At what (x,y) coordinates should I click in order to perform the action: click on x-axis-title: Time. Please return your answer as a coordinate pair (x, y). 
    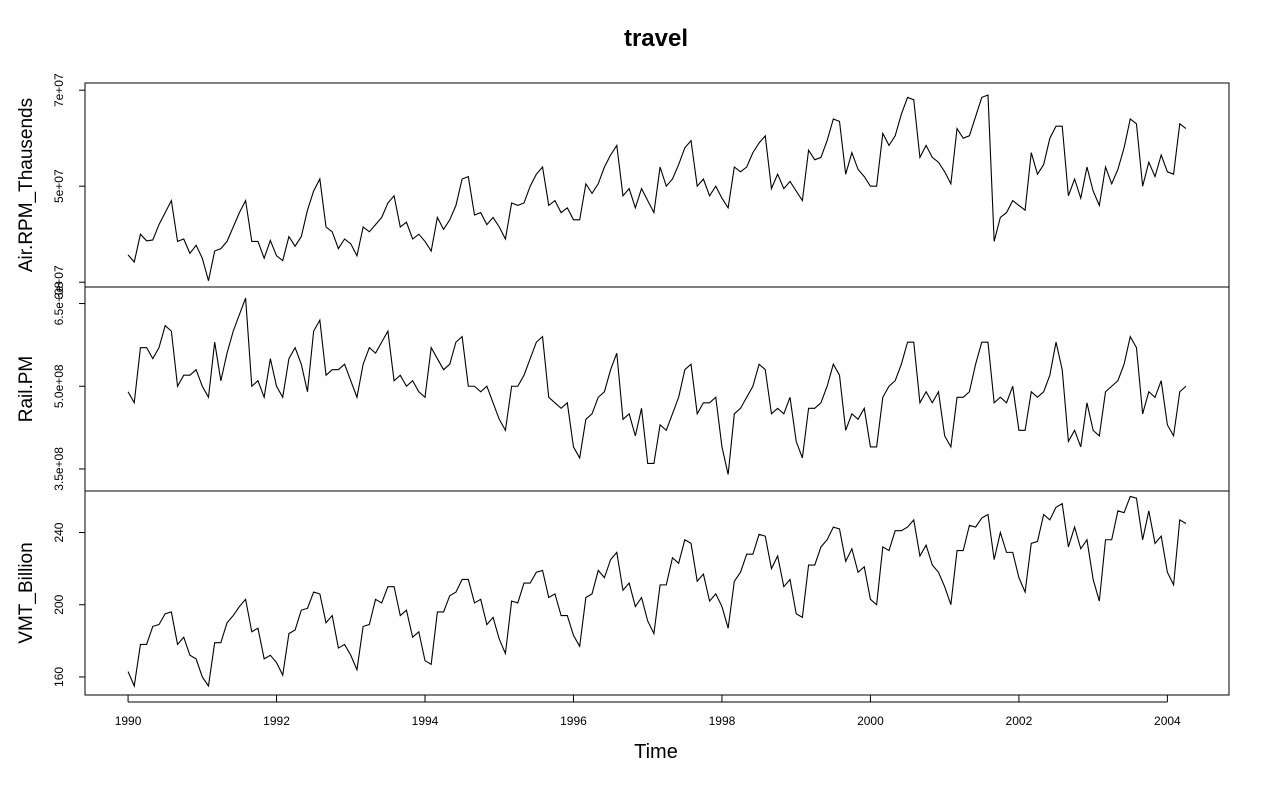
    Looking at the image, I should click on (656, 752).